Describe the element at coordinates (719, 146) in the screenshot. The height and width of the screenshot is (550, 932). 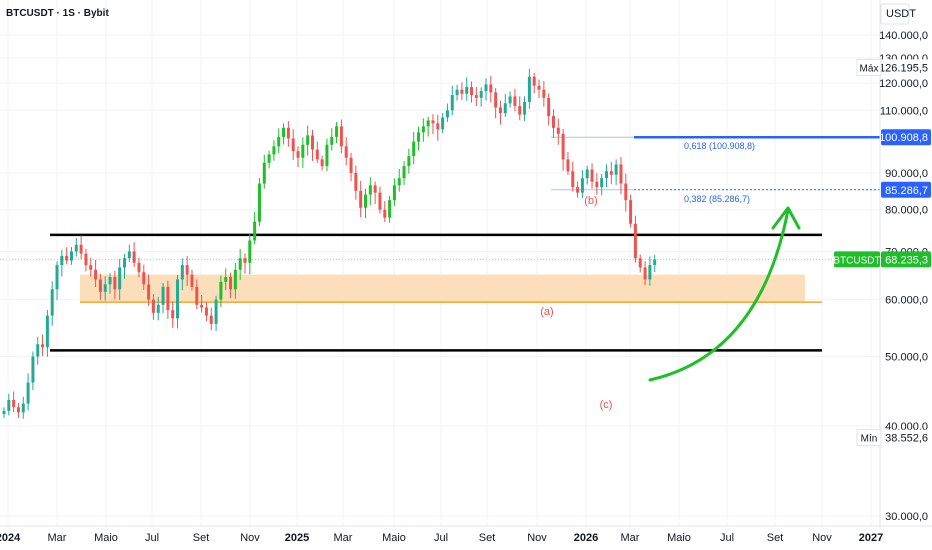
I see `fib-618-label: 0,618 (100.908,8)` at that location.